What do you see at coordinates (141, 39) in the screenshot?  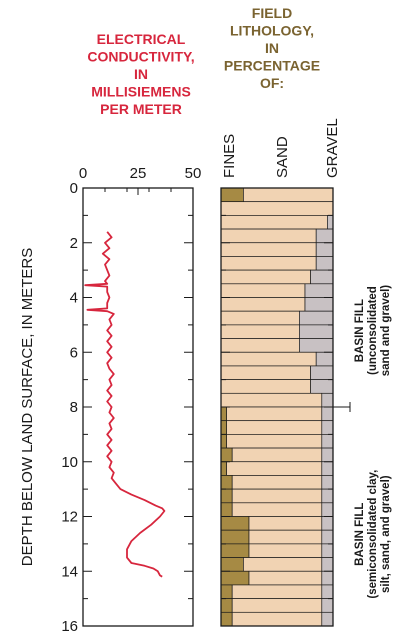 I see `ec-title-line: ELECTRICAL` at bounding box center [141, 39].